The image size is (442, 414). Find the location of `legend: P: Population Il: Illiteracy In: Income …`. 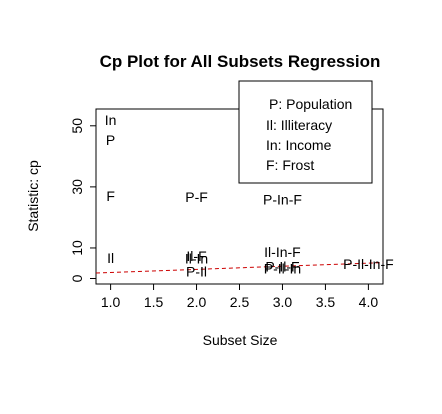

legend: P: Population Il: Illiteracy In: Income … is located at coordinates (305, 132).